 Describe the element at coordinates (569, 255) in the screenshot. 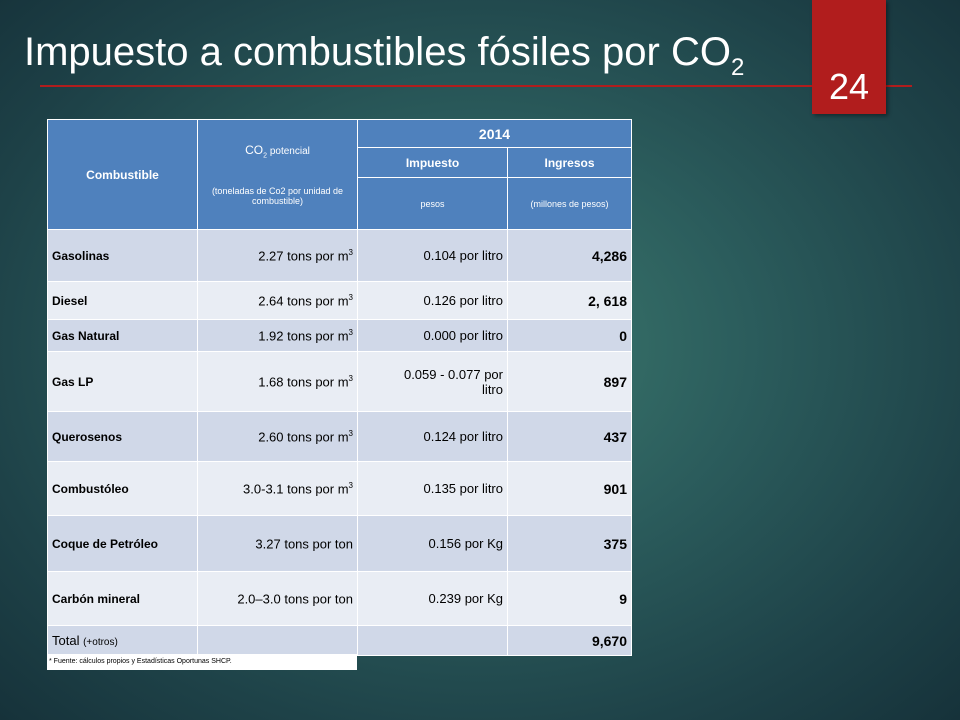

I see `revenue-value: 4,286` at that location.